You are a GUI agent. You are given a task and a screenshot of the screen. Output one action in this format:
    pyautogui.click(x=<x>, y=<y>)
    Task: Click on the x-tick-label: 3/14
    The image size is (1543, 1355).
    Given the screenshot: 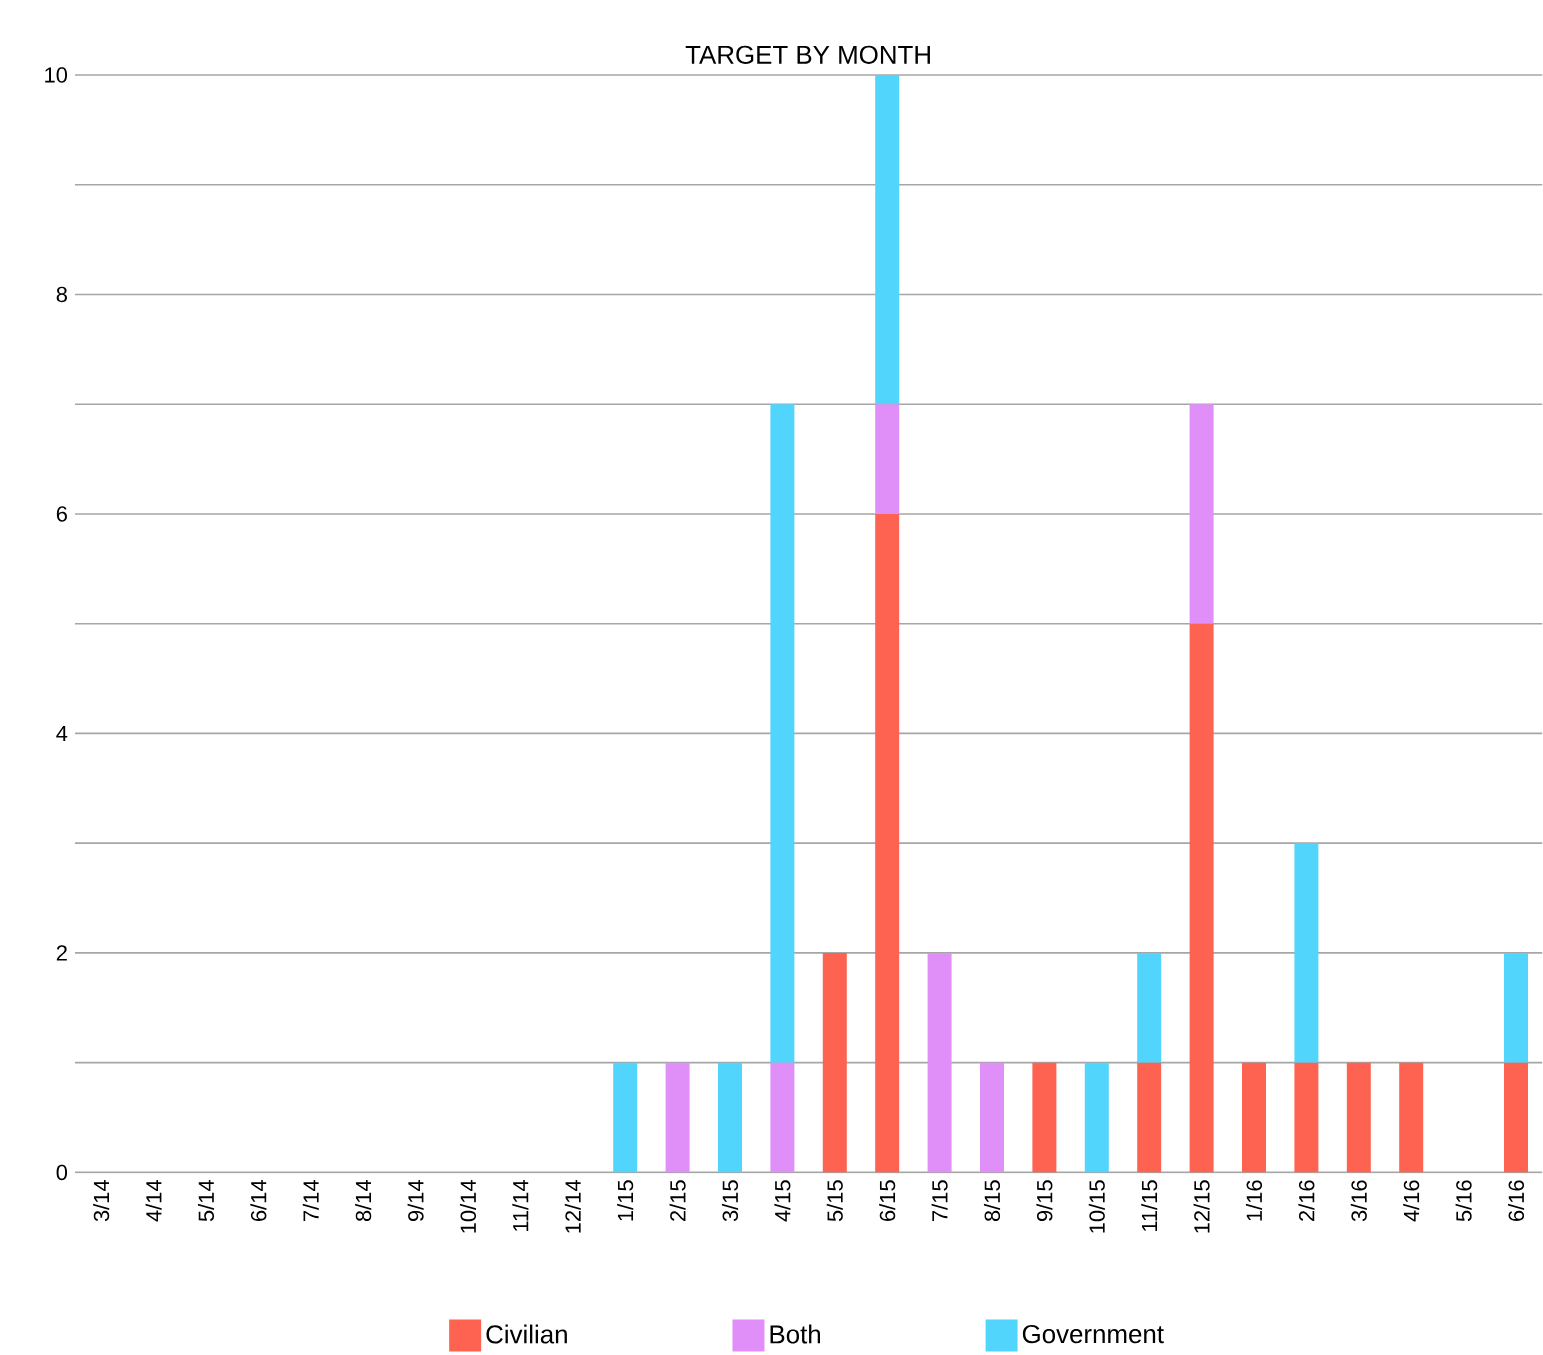 What is the action you would take?
    pyautogui.click(x=101, y=1200)
    